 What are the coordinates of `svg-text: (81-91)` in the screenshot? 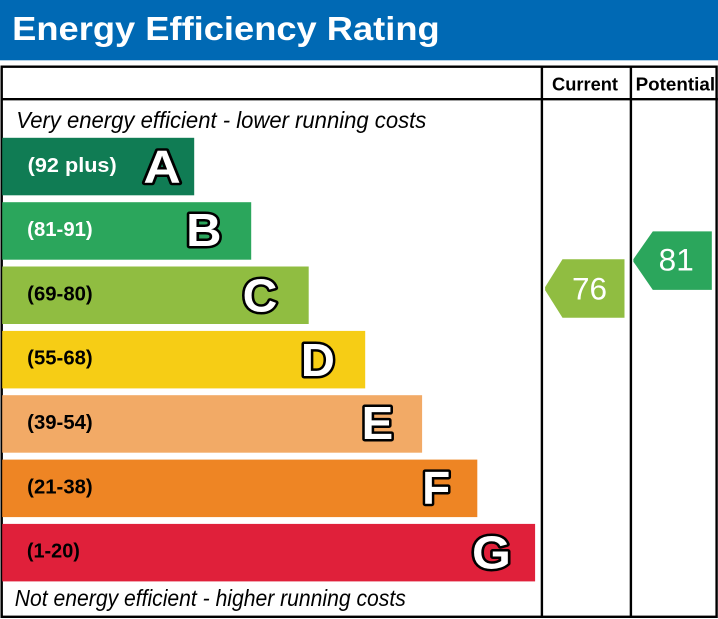 It's located at (60, 230).